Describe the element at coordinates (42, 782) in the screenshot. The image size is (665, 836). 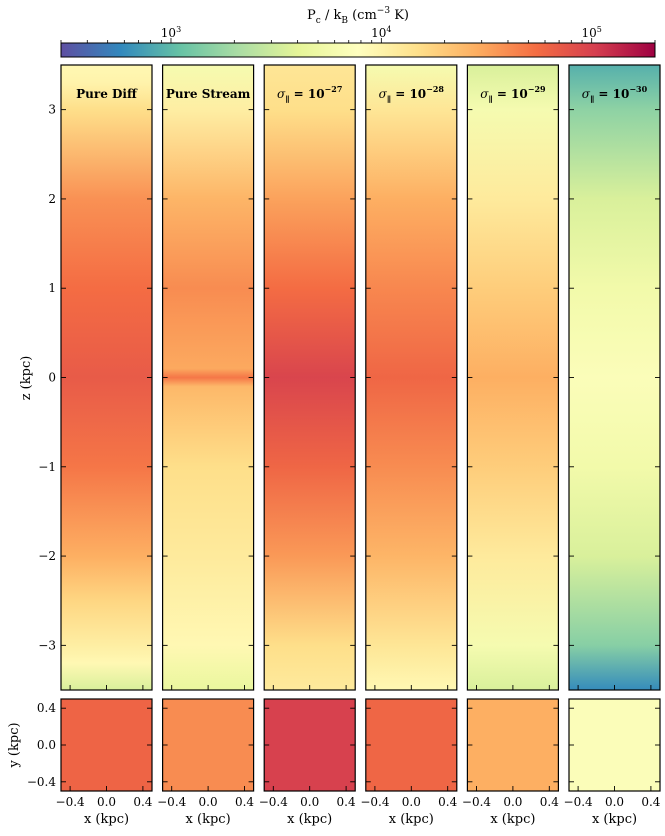
I see `y-tick-label: −0.4` at that location.